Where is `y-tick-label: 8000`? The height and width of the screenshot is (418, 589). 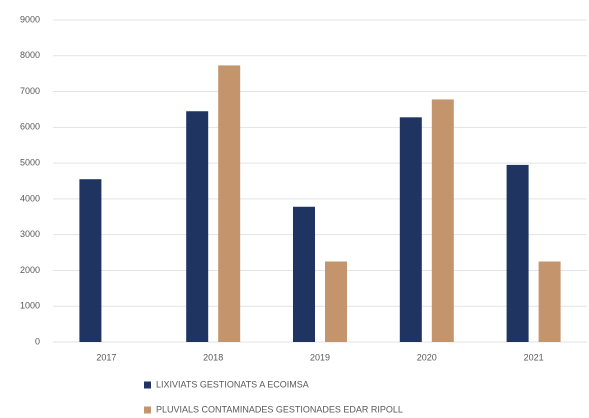 y-tick-label: 8000 is located at coordinates (30, 55).